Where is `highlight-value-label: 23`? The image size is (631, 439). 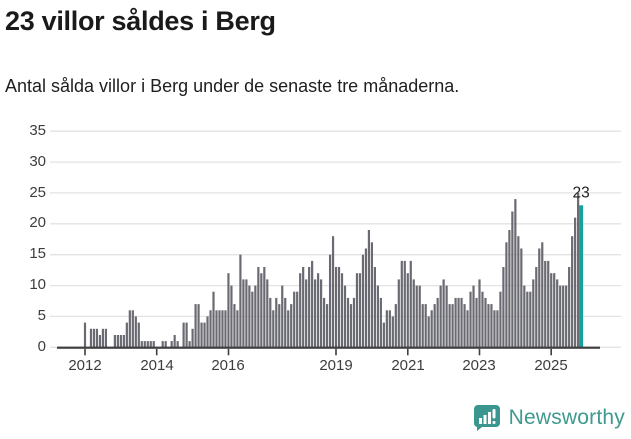 highlight-value-label: 23 is located at coordinates (580, 192).